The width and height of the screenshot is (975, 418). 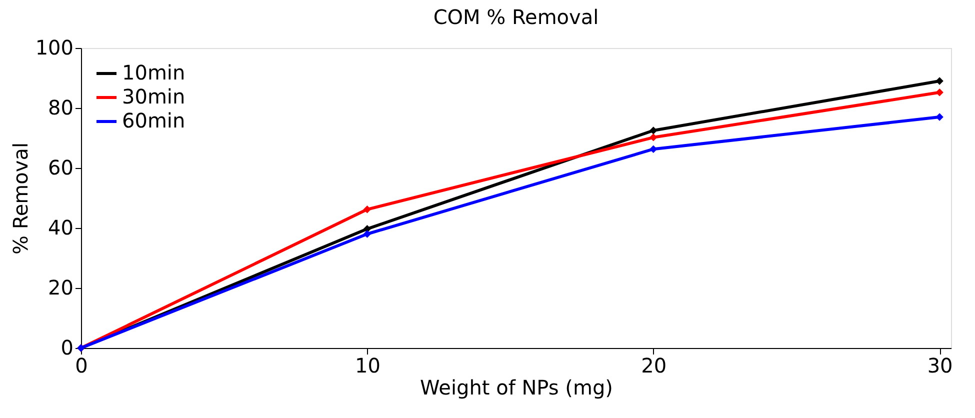 What do you see at coordinates (67, 348) in the screenshot?
I see `y-tick-label: 0` at bounding box center [67, 348].